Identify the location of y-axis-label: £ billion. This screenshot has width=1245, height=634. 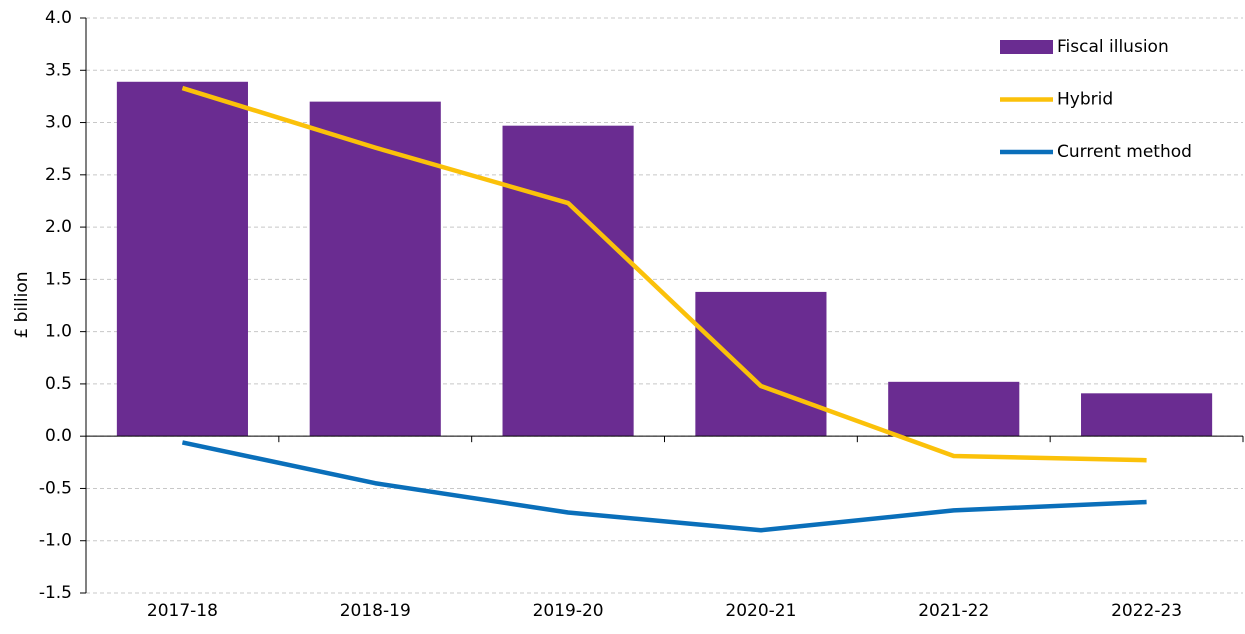
(22, 304).